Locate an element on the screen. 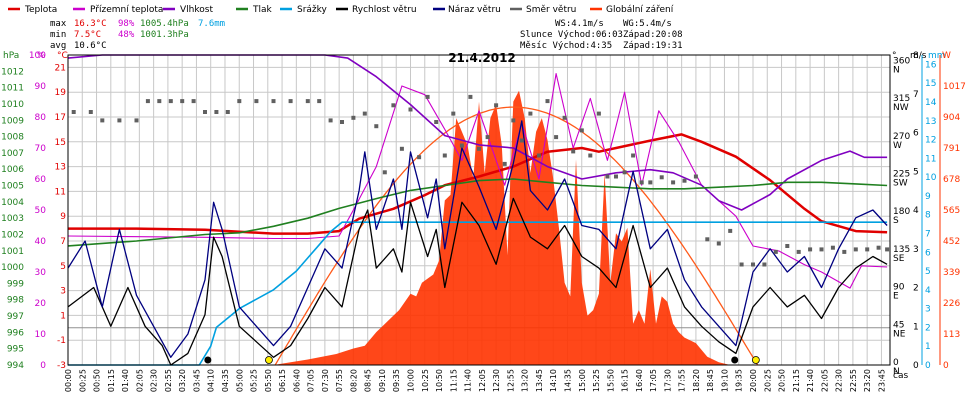 The image size is (966, 400). x-tick-label: 10:50 is located at coordinates (439, 380).